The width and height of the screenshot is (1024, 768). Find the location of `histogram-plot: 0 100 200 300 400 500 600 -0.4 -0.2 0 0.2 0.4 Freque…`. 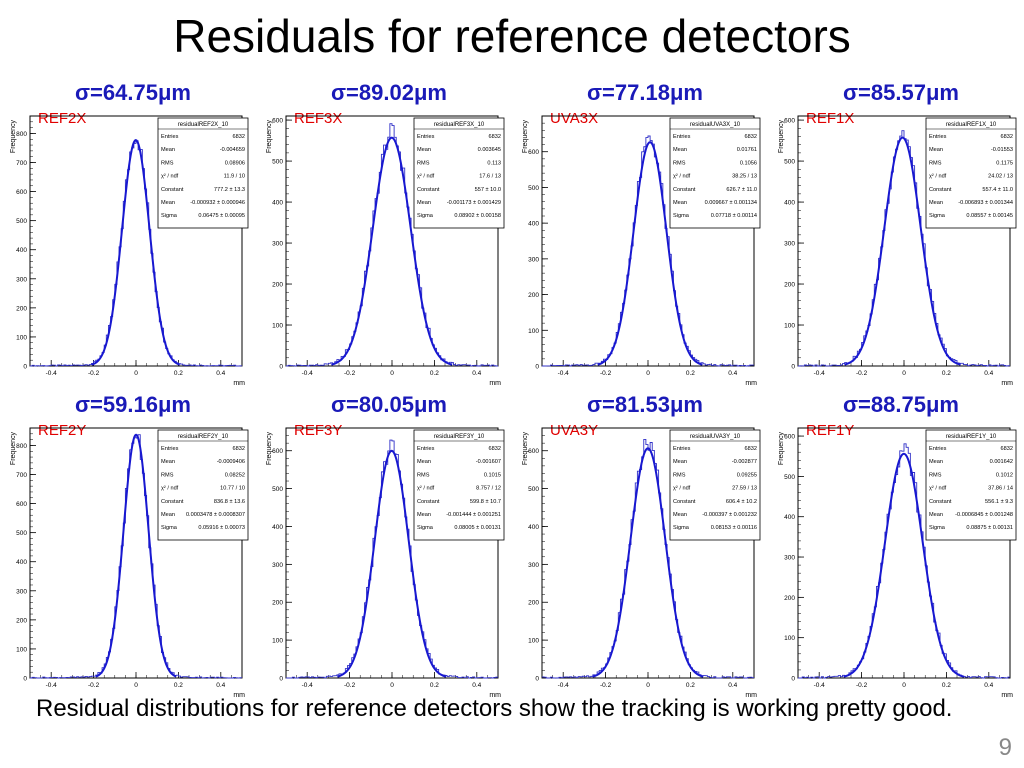

histogram-plot: 0 100 200 300 400 500 600 -0.4 -0.2 0 0.2 0.4 Freque… is located at coordinates (641, 251).